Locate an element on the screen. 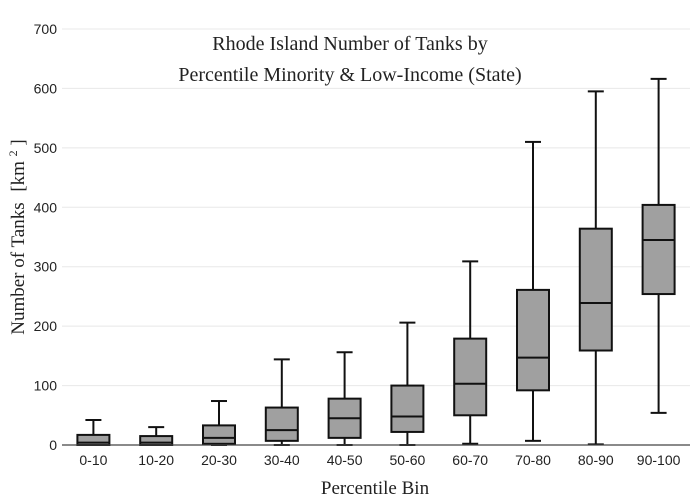  y-tick-label: 0 is located at coordinates (53, 445).